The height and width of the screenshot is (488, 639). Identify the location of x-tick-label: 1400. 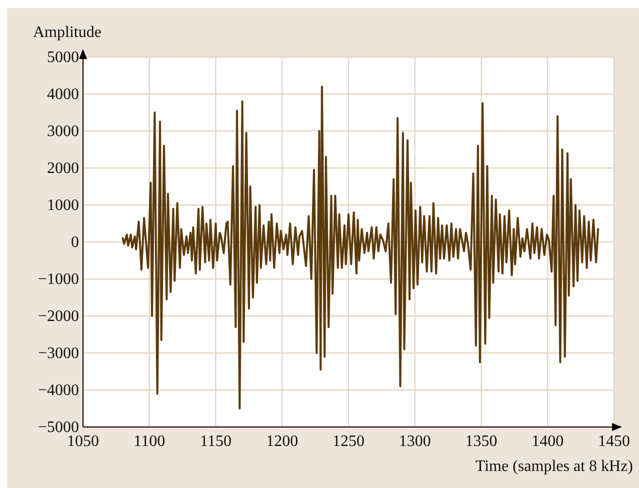
(548, 441).